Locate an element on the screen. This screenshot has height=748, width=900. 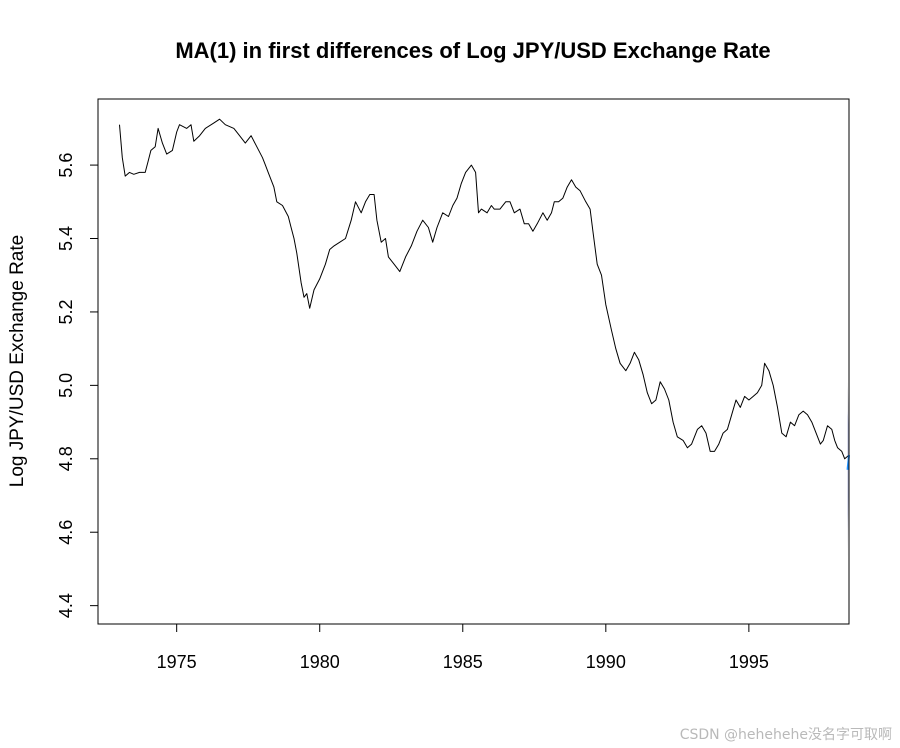
y-axis-label: Log JPY/USD Exchange Rate is located at coordinates (17, 361).